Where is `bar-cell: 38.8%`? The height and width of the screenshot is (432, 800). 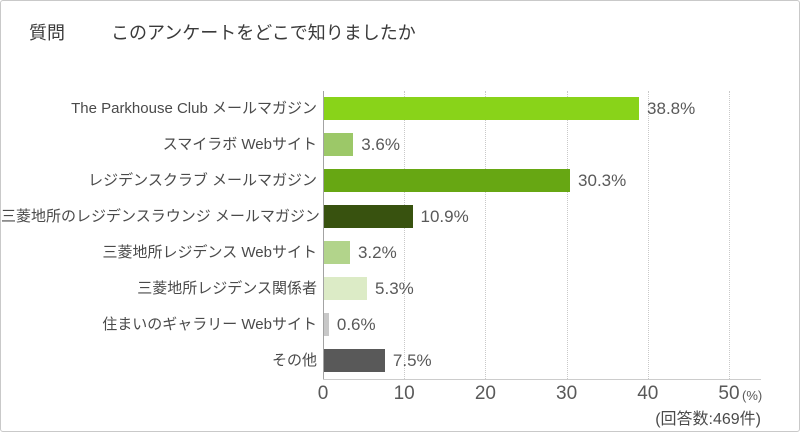
bar-cell: 38.8% is located at coordinates (542, 109).